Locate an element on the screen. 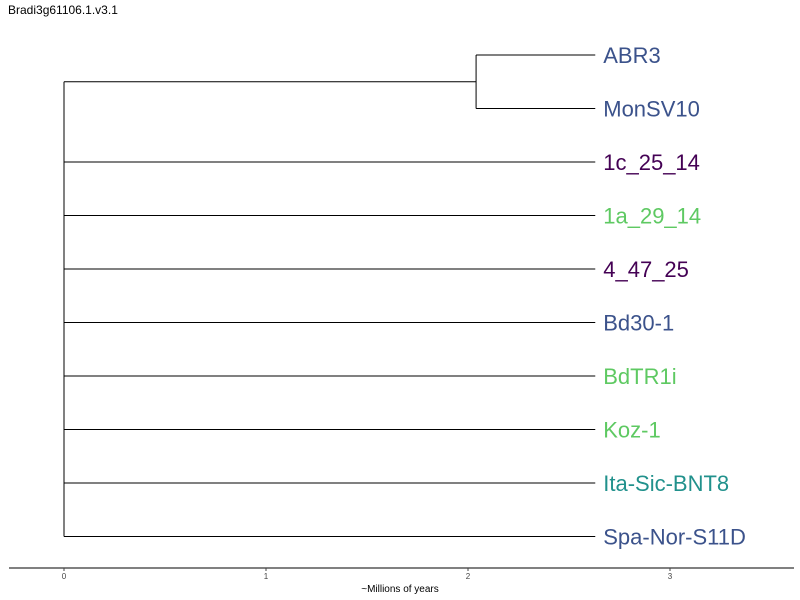 The width and height of the screenshot is (800, 600). tree-title: Bradi3g61106.1.v3.1 is located at coordinates (63, 10).